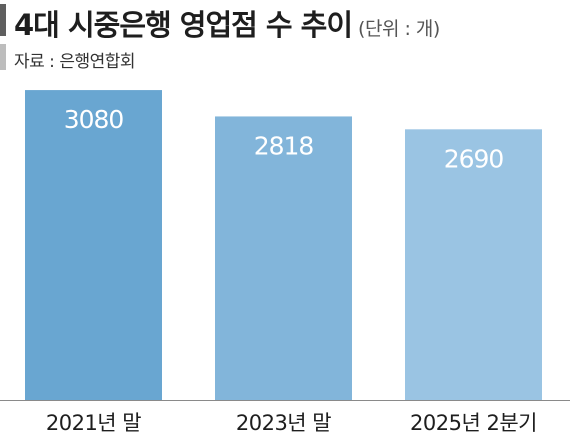 This screenshot has width=570, height=443. I want to click on data-label-3: 2690, so click(474, 158).